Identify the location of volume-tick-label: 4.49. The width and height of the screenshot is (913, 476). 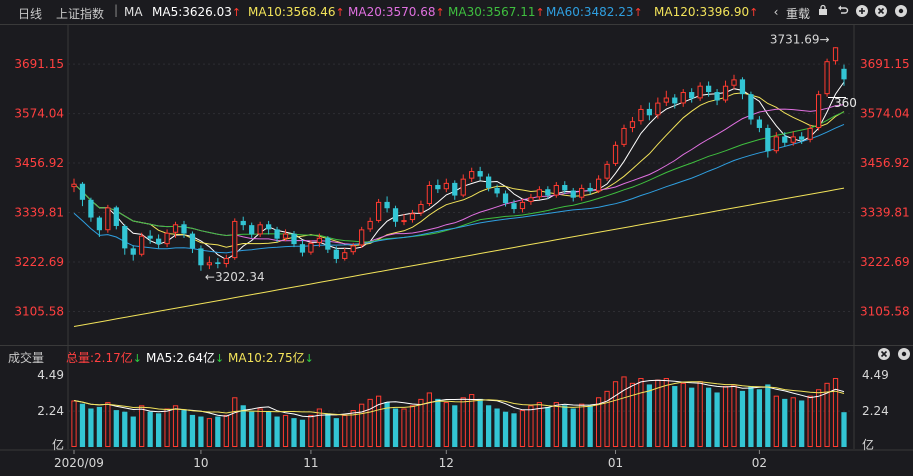
(50, 375).